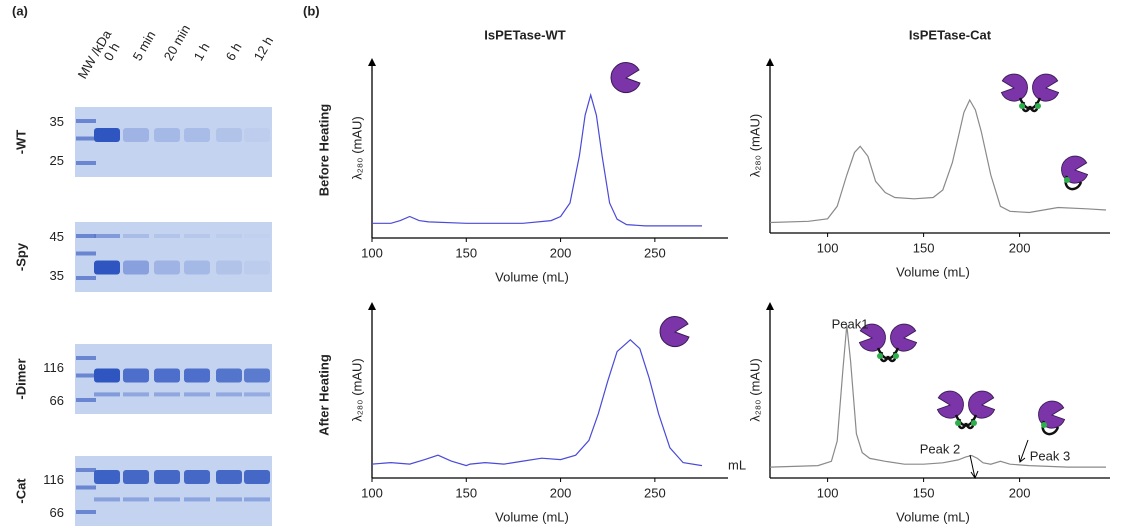 This screenshot has height=531, width=1122. What do you see at coordinates (850, 323) in the screenshot?
I see `annotation: Peak1` at bounding box center [850, 323].